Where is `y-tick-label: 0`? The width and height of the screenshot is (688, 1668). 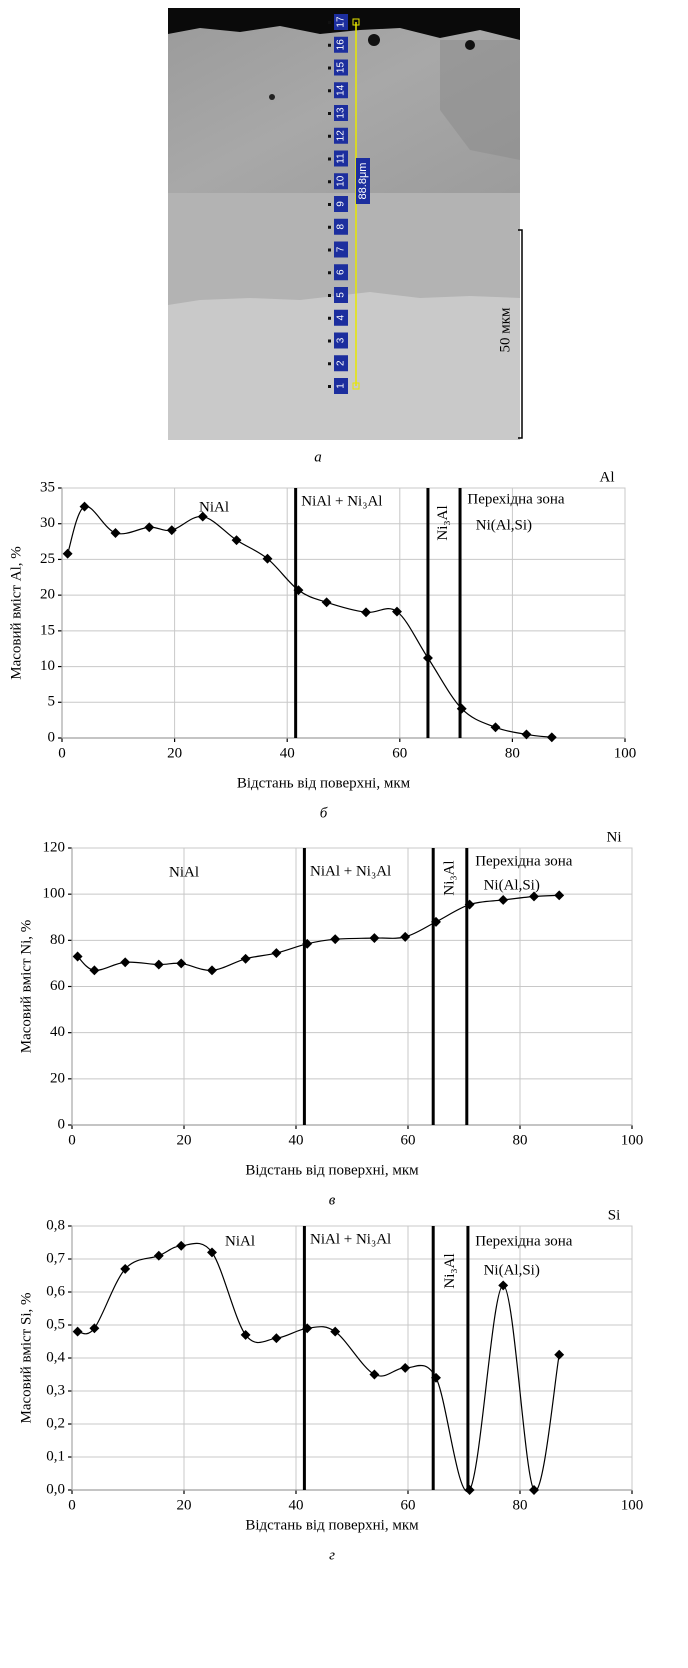 y-tick-label: 0 is located at coordinates (62, 1124).